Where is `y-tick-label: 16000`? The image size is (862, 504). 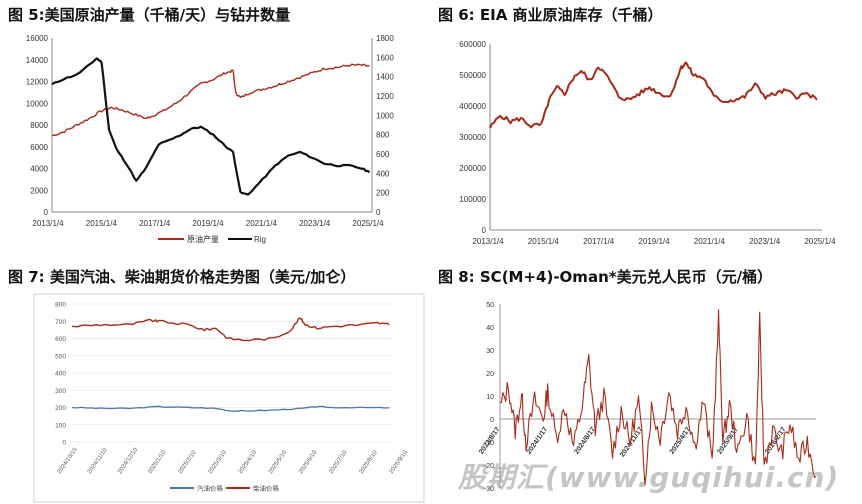 y-tick-label: 16000 is located at coordinates (37, 38).